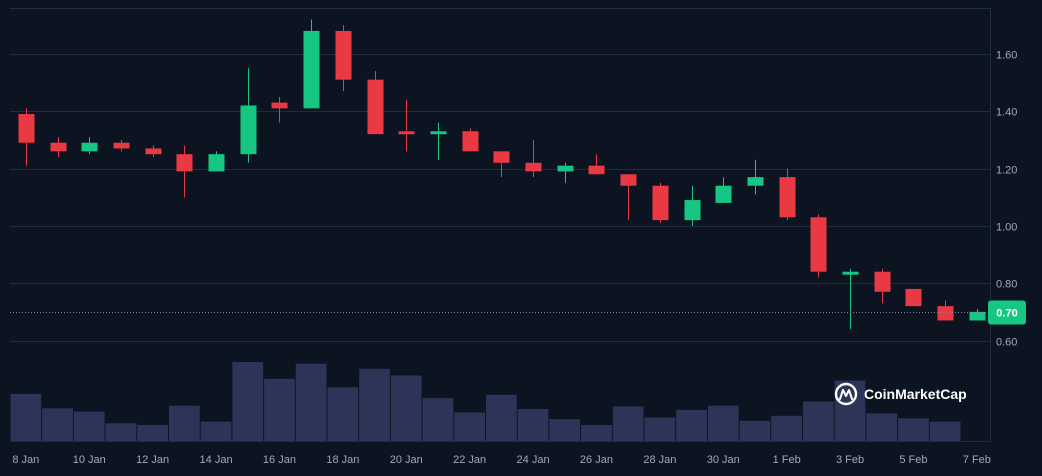 This screenshot has width=1042, height=476. Describe the element at coordinates (406, 460) in the screenshot. I see `x-tick-label: 20 Jan` at that location.